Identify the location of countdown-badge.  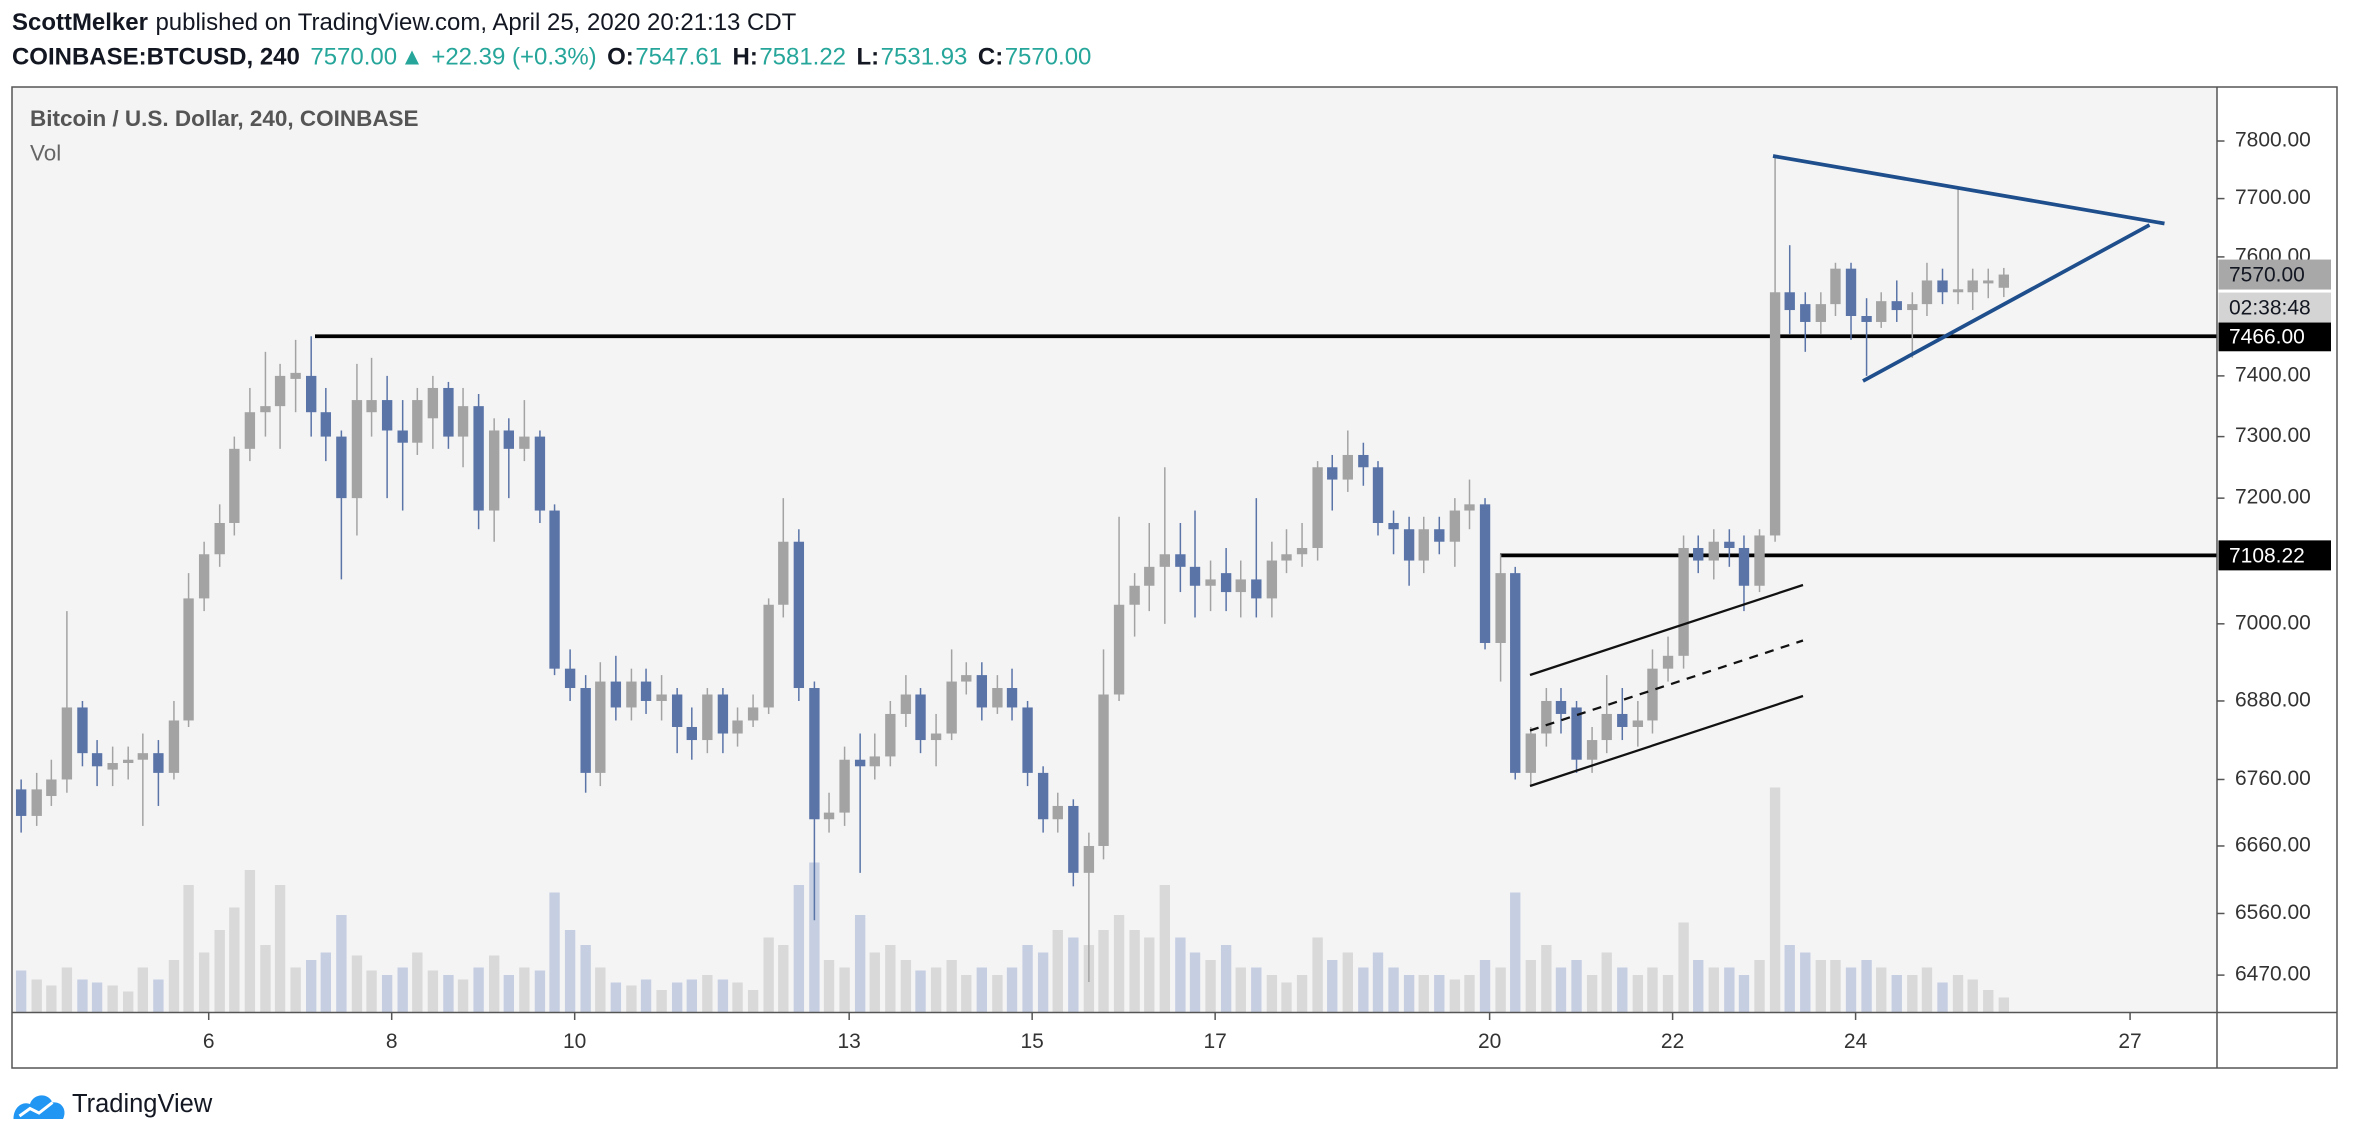
(2274, 307).